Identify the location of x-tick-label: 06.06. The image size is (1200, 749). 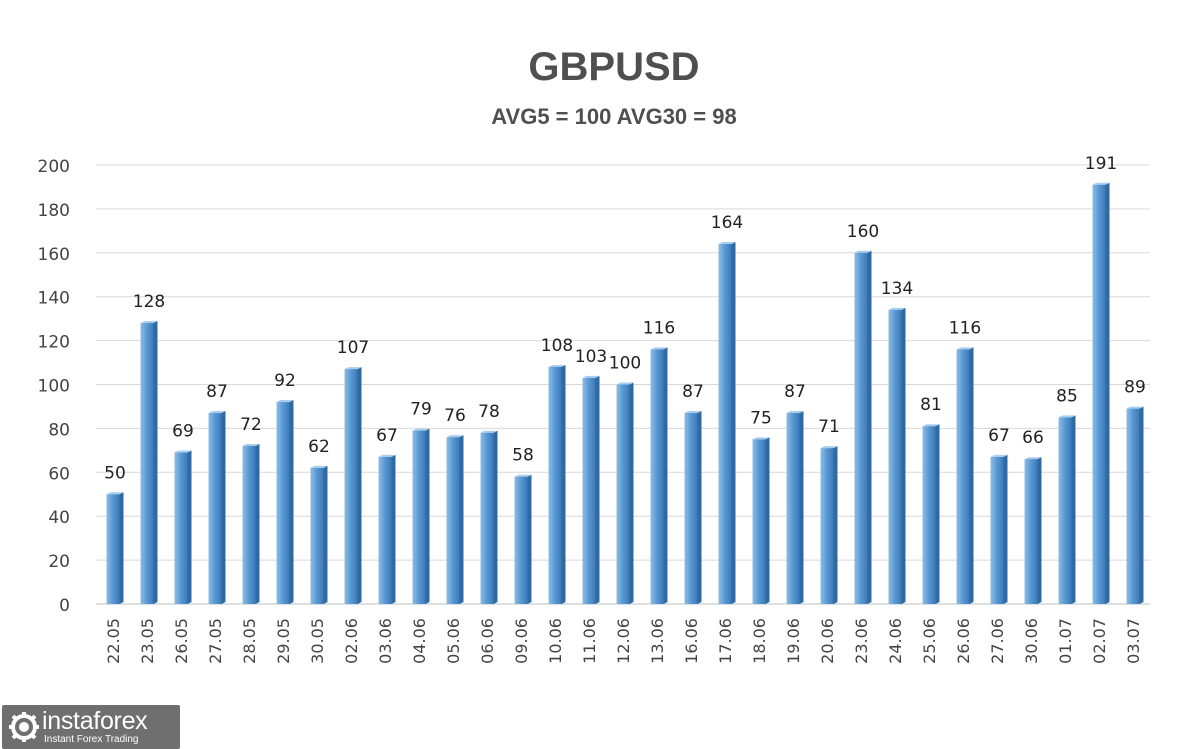
(487, 641).